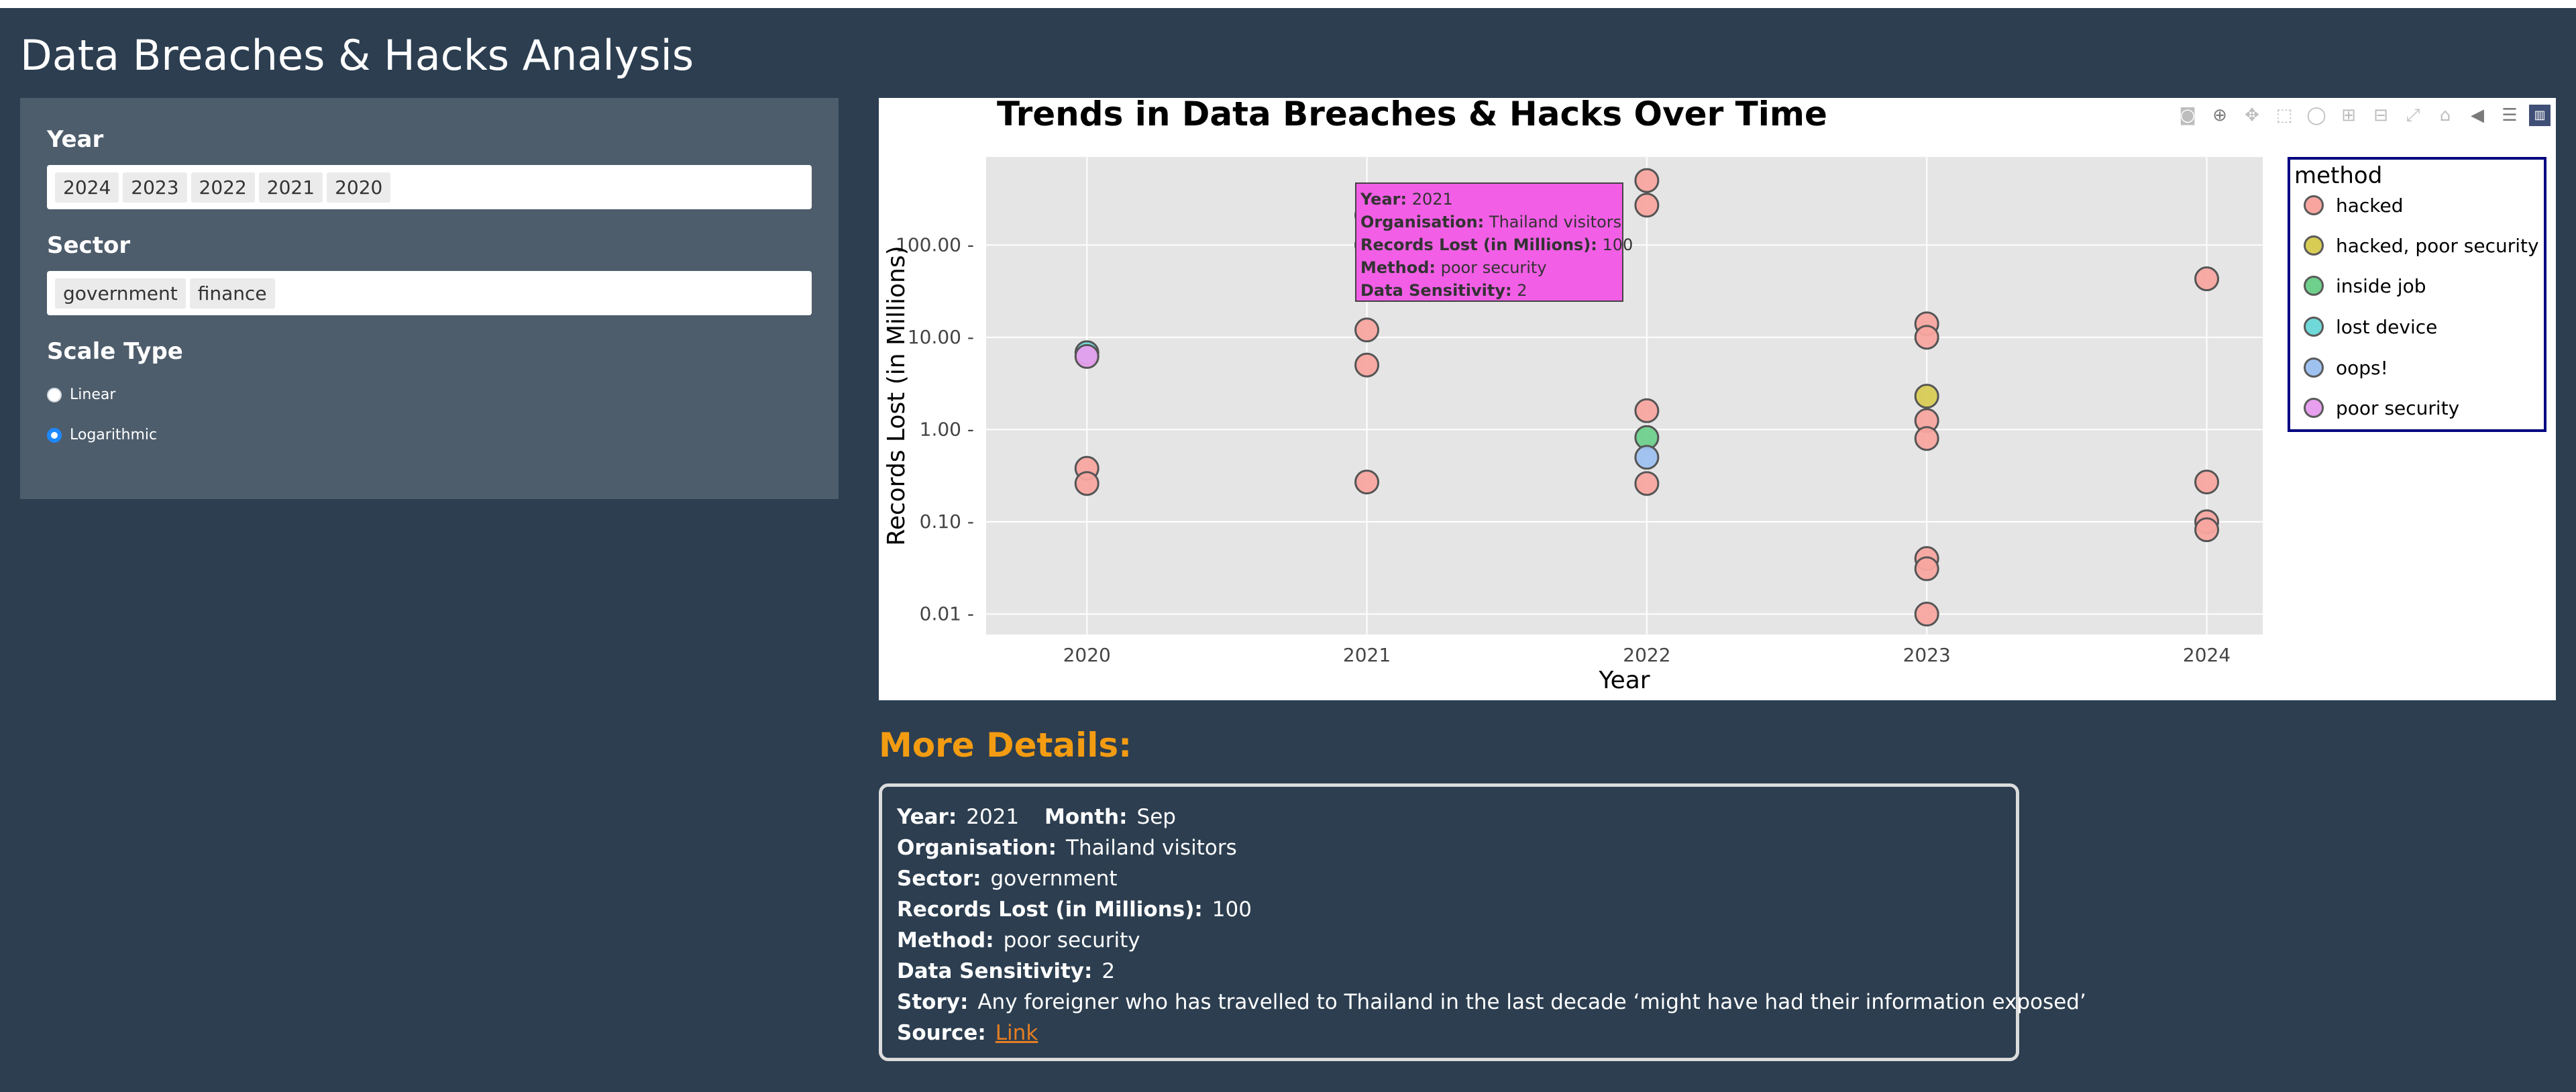 The height and width of the screenshot is (1092, 2576). What do you see at coordinates (429, 293) in the screenshot?
I see `sector-select: government finance` at bounding box center [429, 293].